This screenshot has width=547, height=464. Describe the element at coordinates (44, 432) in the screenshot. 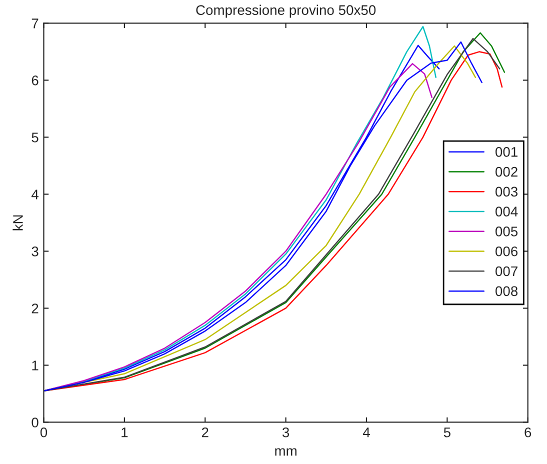

I see `x-tick-label: 0` at that location.